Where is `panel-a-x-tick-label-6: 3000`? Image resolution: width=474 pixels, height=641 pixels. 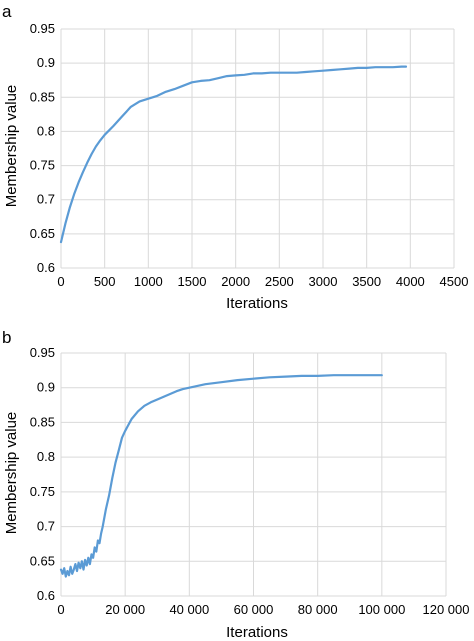 panel-a-x-tick-label-6: 3000 is located at coordinates (323, 281).